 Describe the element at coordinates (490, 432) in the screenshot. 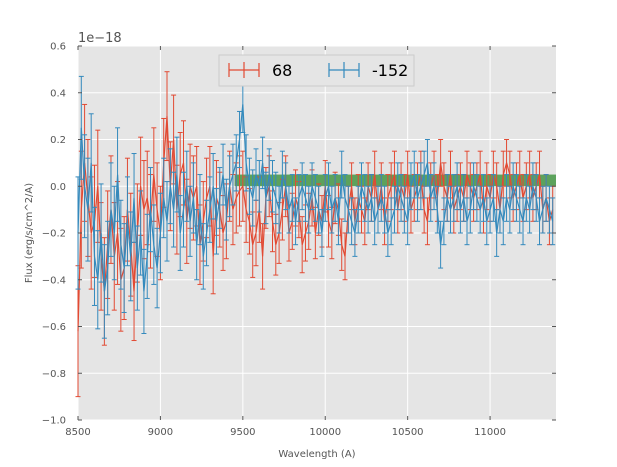

I see `x-tick-label-5: 11000` at that location.